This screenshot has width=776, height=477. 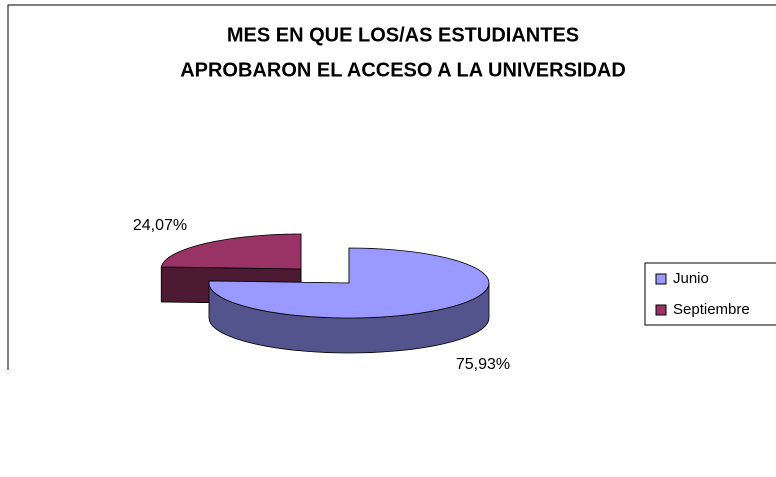 What do you see at coordinates (691, 278) in the screenshot?
I see `legend-label: Junio` at bounding box center [691, 278].